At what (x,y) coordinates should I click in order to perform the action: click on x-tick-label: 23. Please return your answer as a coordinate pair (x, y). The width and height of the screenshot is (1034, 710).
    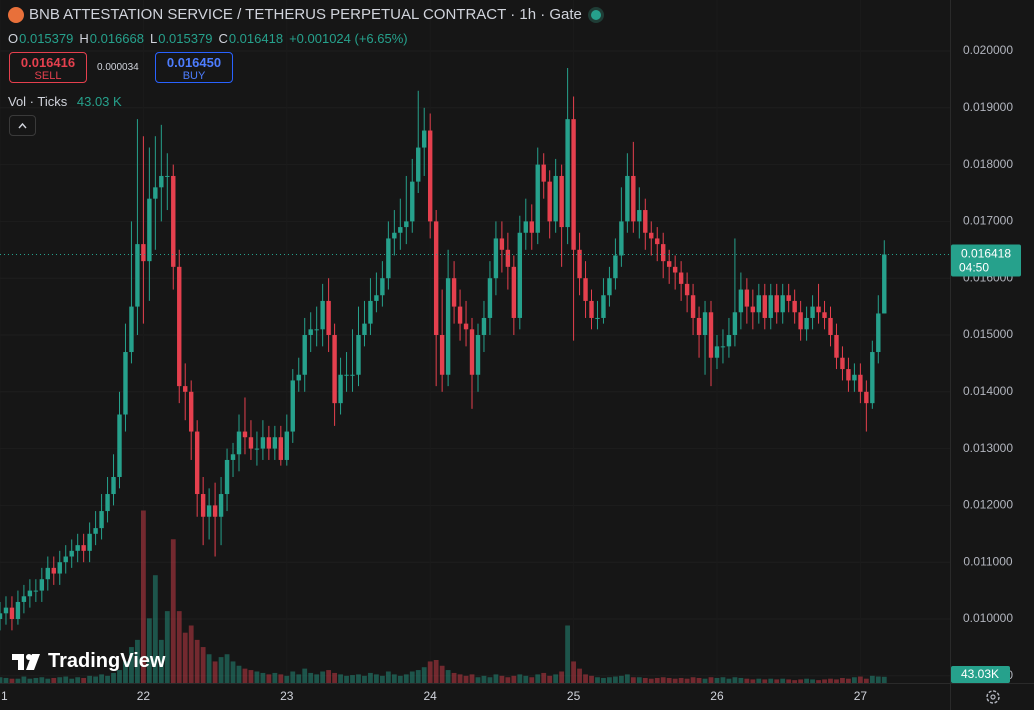
    Looking at the image, I should click on (287, 696).